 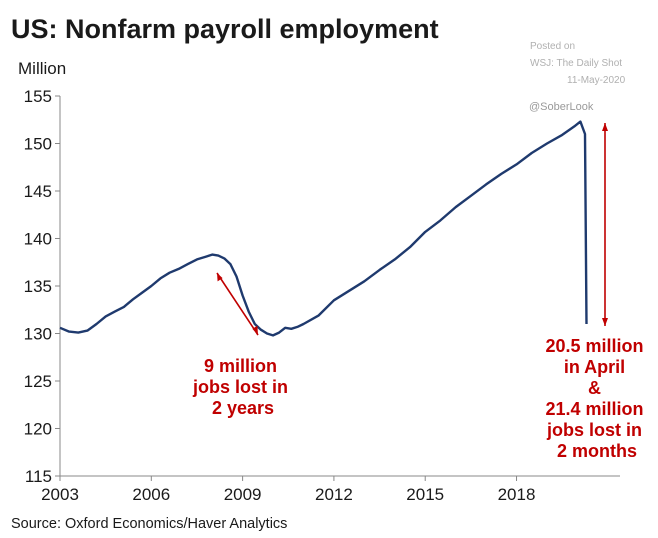 What do you see at coordinates (517, 494) in the screenshot?
I see `x-tick-label: 2018` at bounding box center [517, 494].